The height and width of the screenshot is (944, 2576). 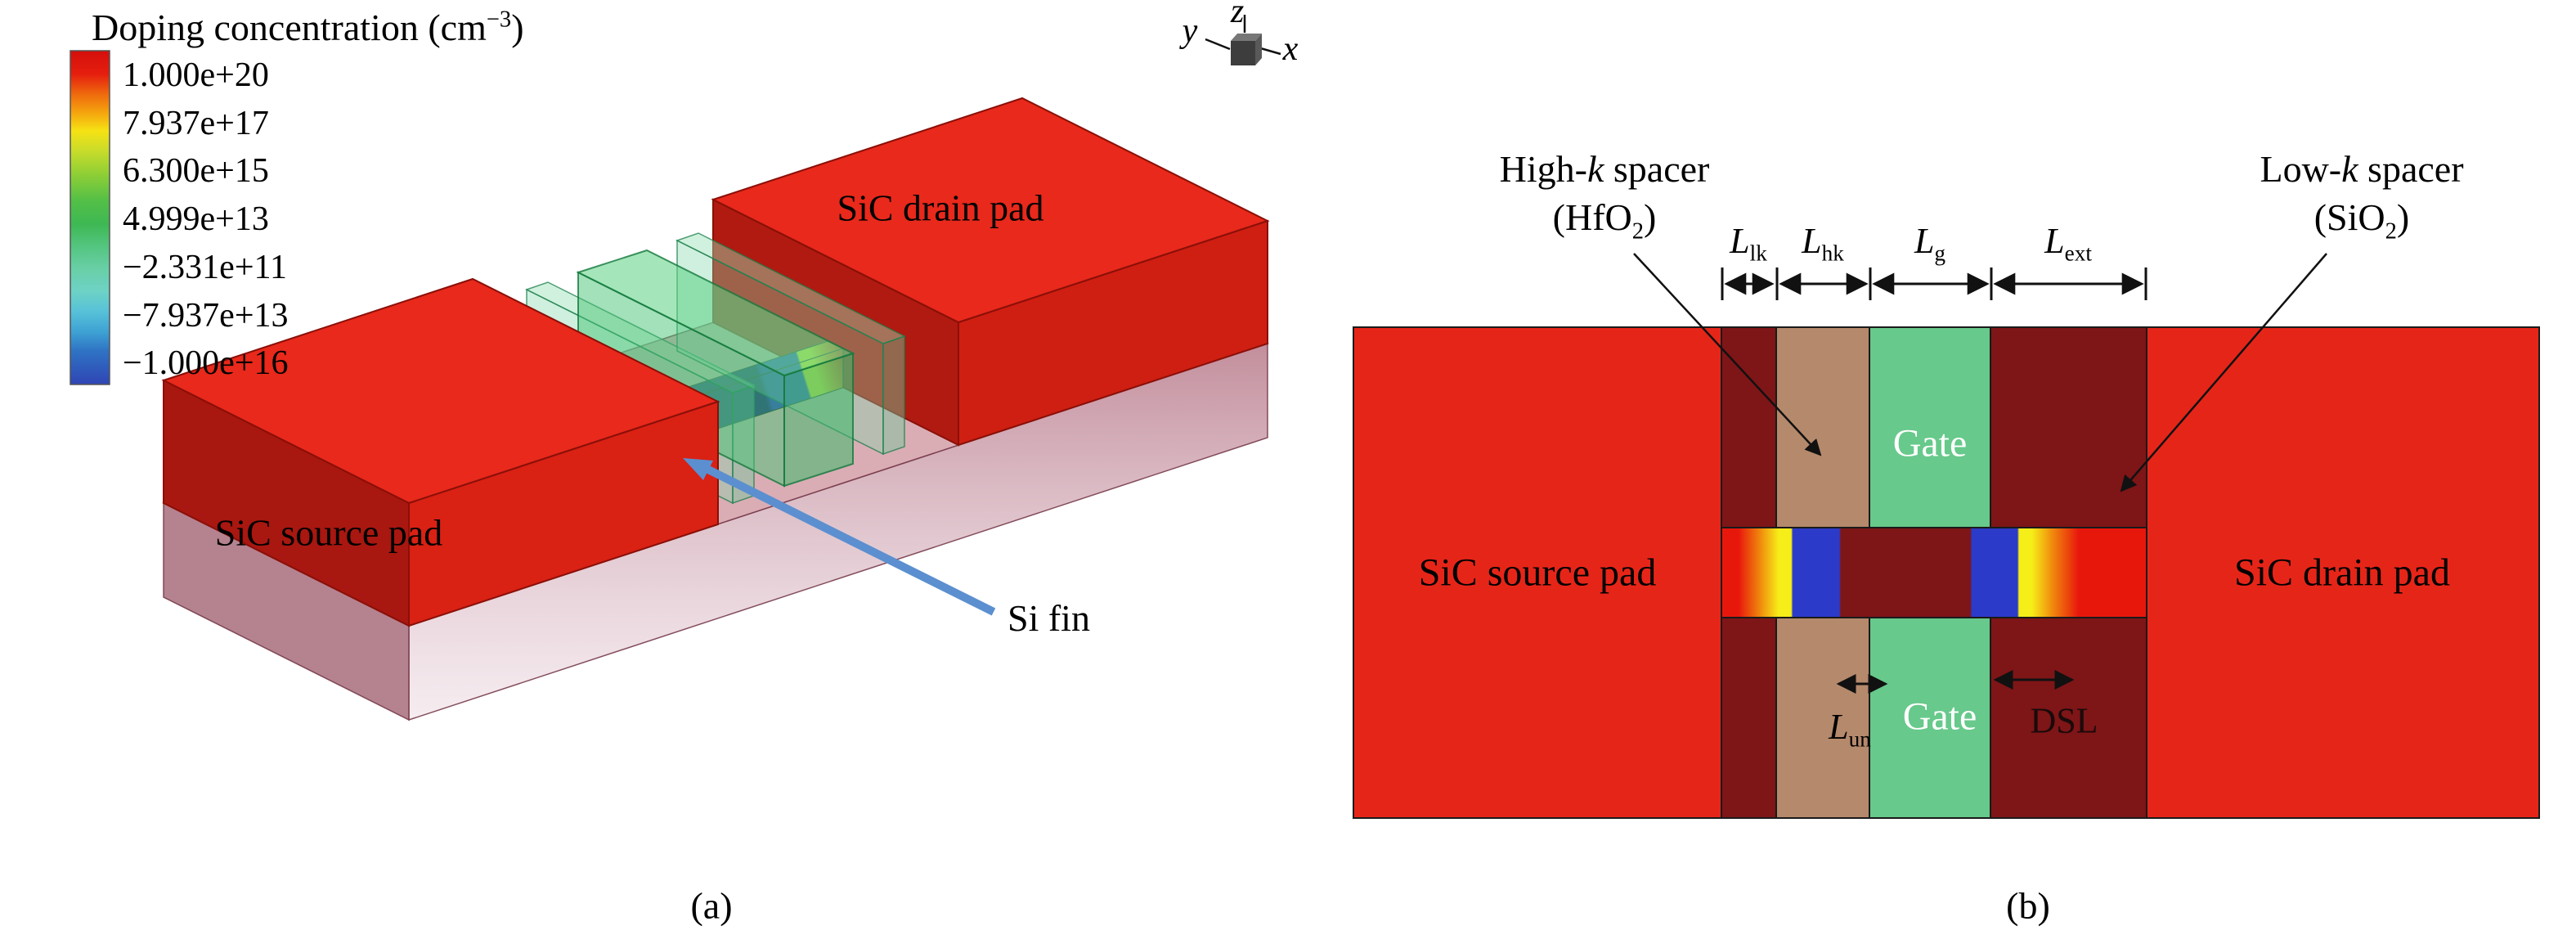 What do you see at coordinates (2068, 243) in the screenshot?
I see `dim-label-lext: Lext` at bounding box center [2068, 243].